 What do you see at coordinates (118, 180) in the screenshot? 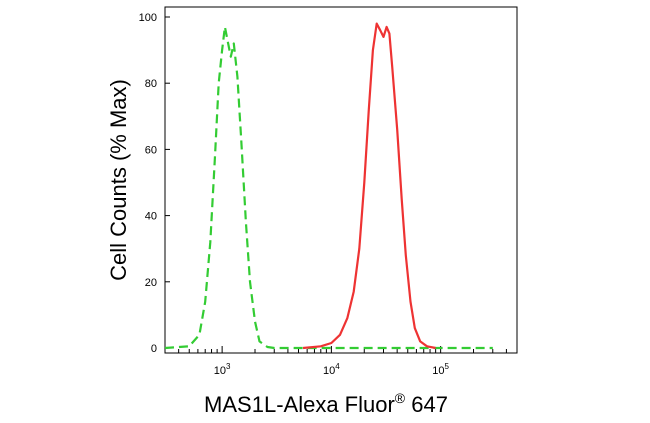
I see `y-axis-title: Cell Counts (% Max)` at bounding box center [118, 180].